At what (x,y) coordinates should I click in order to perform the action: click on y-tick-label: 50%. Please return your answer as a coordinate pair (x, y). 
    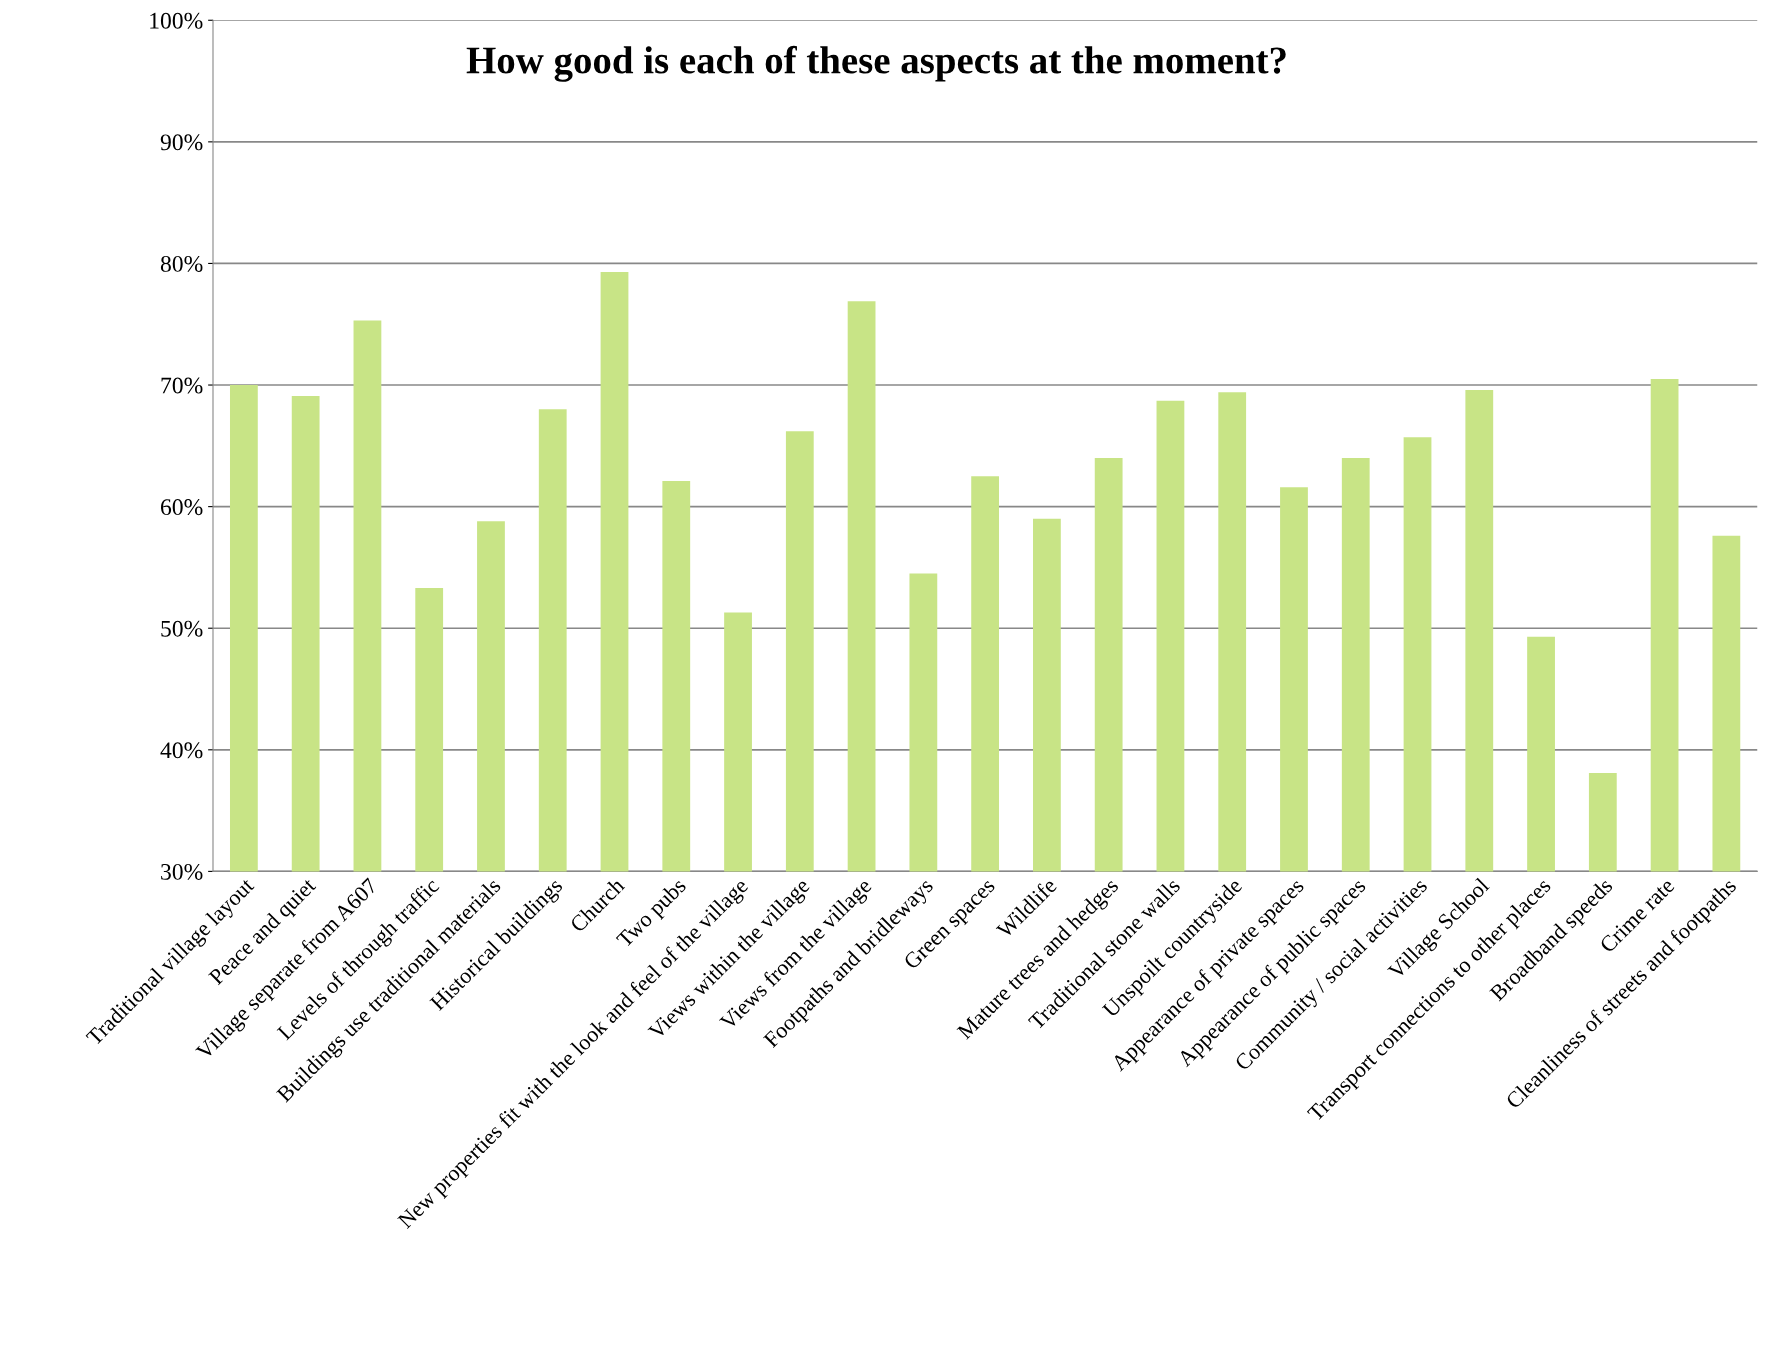
    Looking at the image, I should click on (182, 628).